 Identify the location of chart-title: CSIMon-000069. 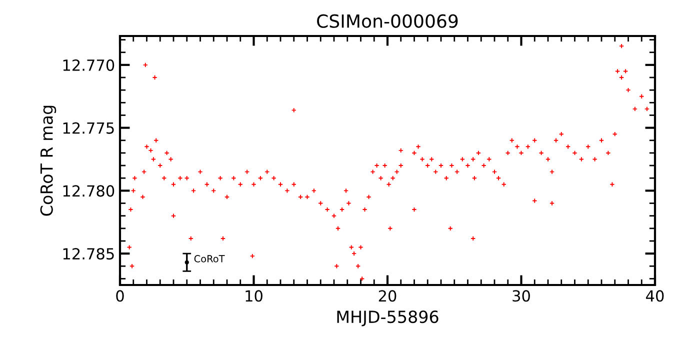
(387, 21).